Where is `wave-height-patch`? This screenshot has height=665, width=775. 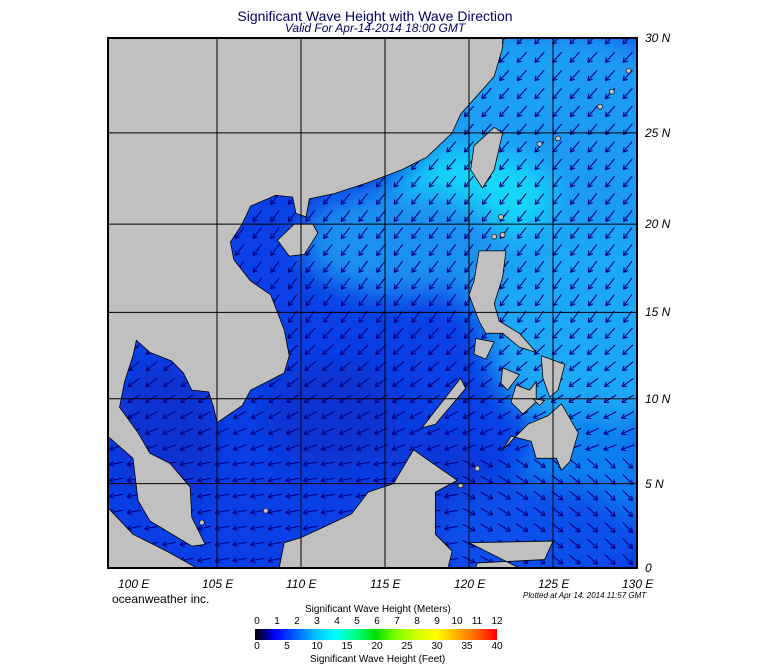
wave-height-patch is located at coordinates (561, 329).